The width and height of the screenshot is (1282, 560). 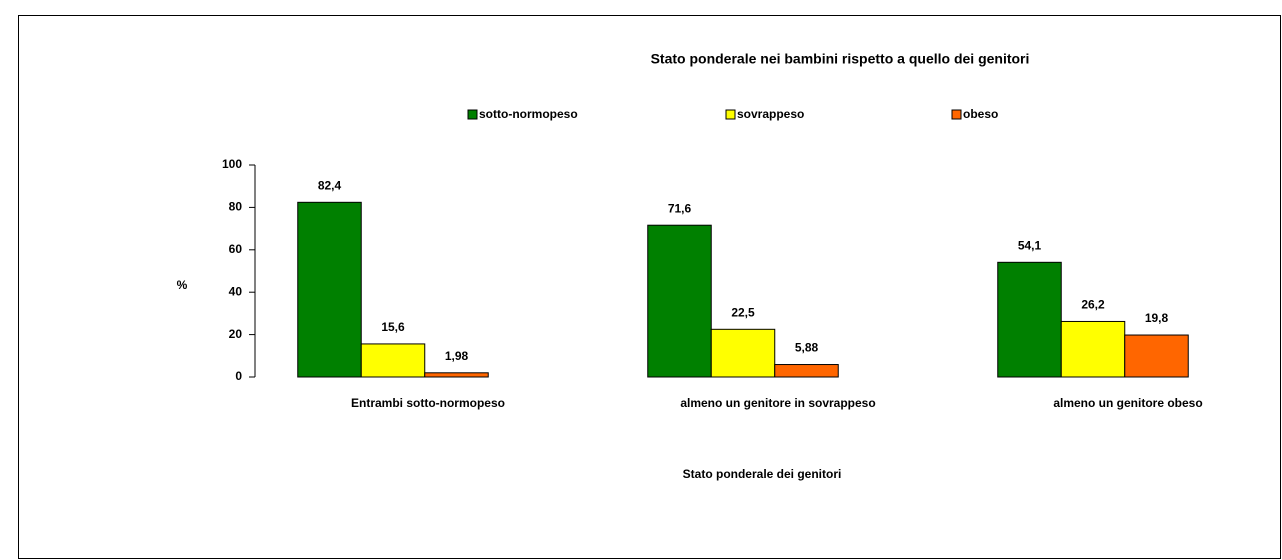 What do you see at coordinates (770, 114) in the screenshot?
I see `legend-label: sovrappeso` at bounding box center [770, 114].